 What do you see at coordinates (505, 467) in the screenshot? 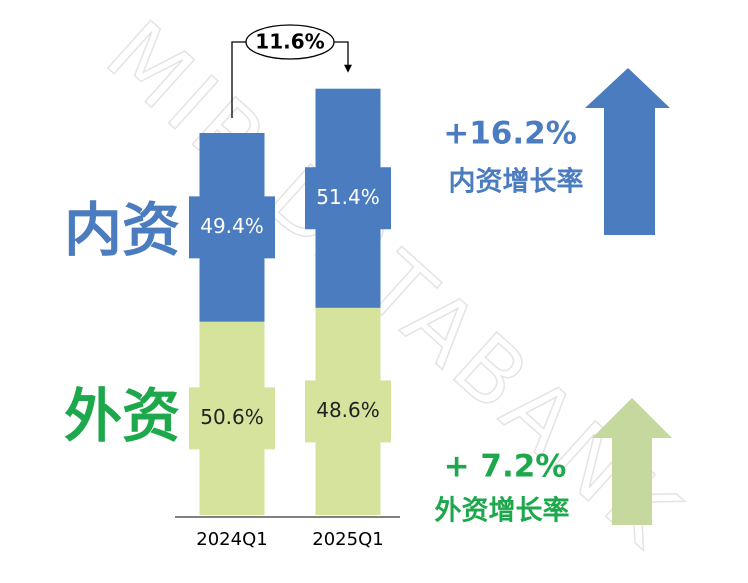
I see `growth-annotation: + 7.2%` at bounding box center [505, 467].